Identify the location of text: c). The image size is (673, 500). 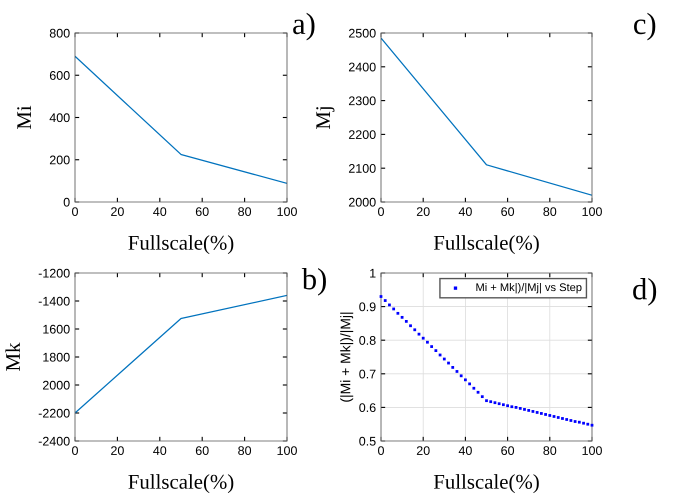
(645, 26).